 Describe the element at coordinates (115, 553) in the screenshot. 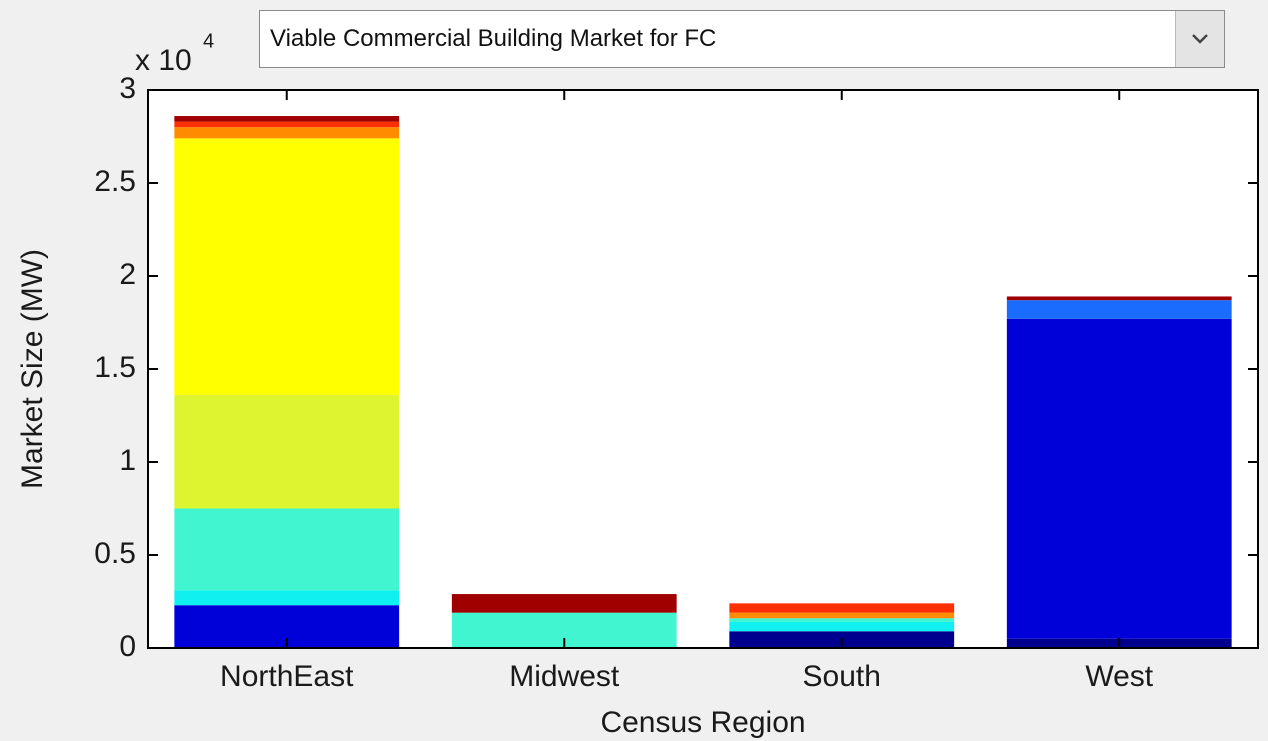

I see `y-tick-label: 0.5` at that location.